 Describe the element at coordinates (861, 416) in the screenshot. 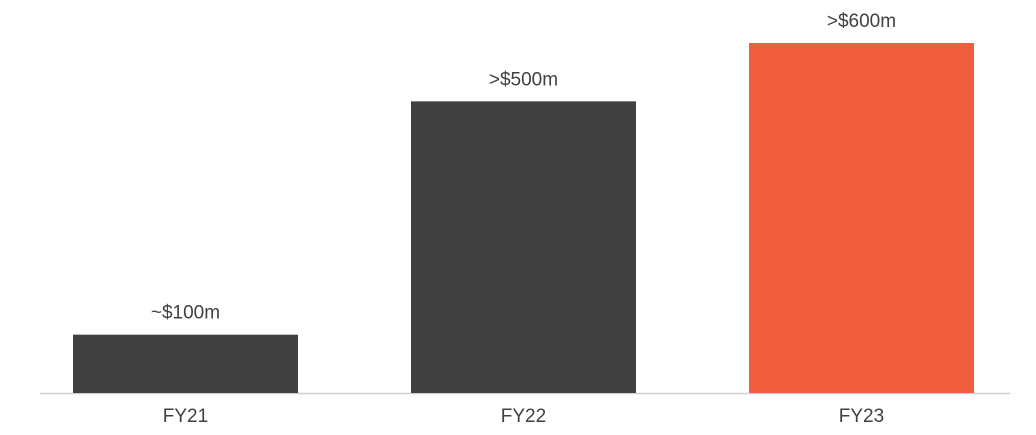

I see `x-tick-label: FY23` at that location.